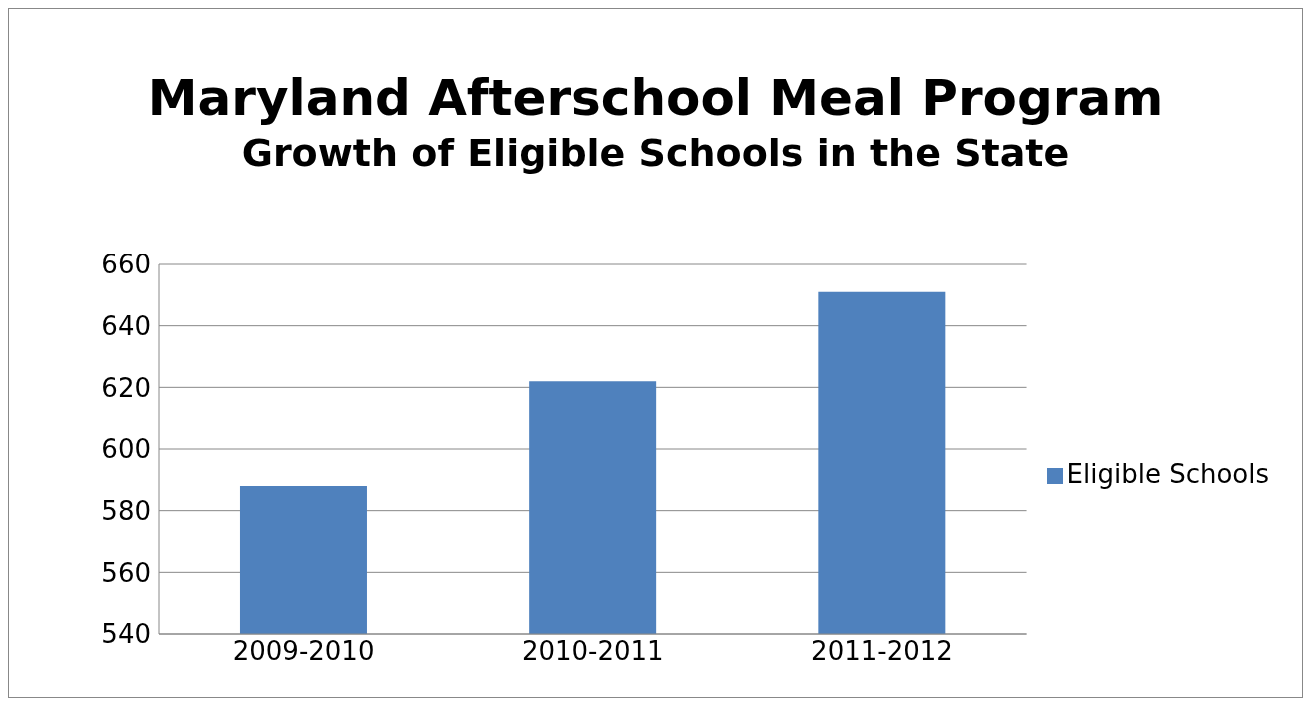  Describe the element at coordinates (126, 510) in the screenshot. I see `y-tick-label: 580` at that location.